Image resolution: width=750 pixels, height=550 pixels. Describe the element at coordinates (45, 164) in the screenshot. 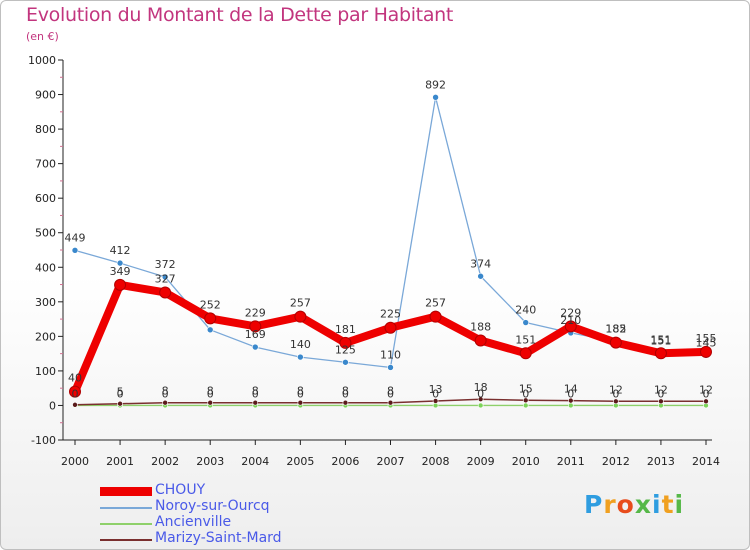

I see `y-tick-label: 700` at that location.